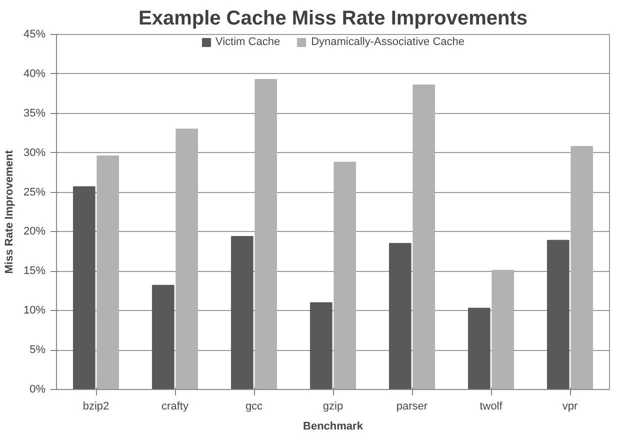 The width and height of the screenshot is (629, 435). What do you see at coordinates (412, 406) in the screenshot?
I see `x-tick-label: parser` at bounding box center [412, 406].